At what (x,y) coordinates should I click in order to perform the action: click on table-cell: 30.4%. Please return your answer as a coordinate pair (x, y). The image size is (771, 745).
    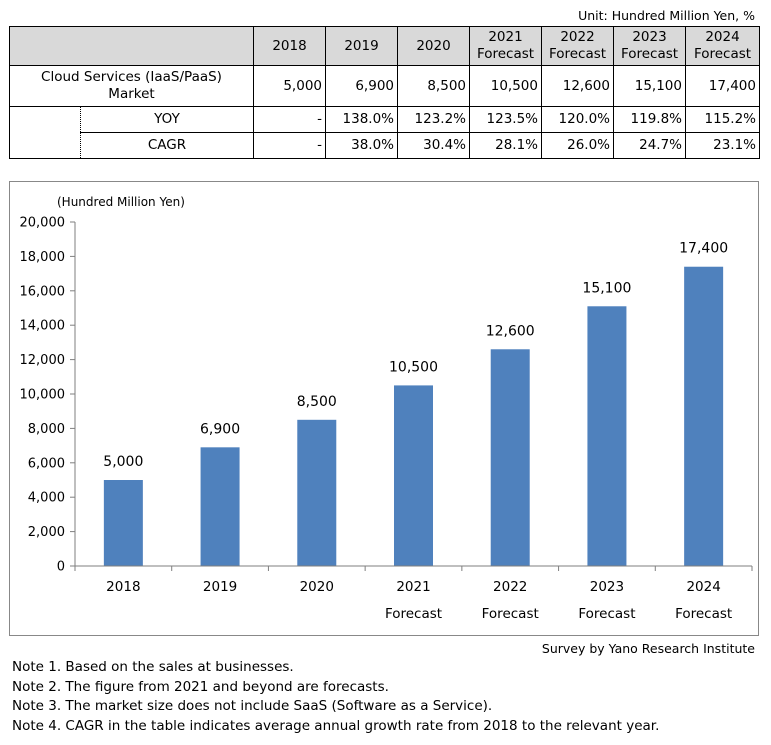
    Looking at the image, I should click on (433, 145).